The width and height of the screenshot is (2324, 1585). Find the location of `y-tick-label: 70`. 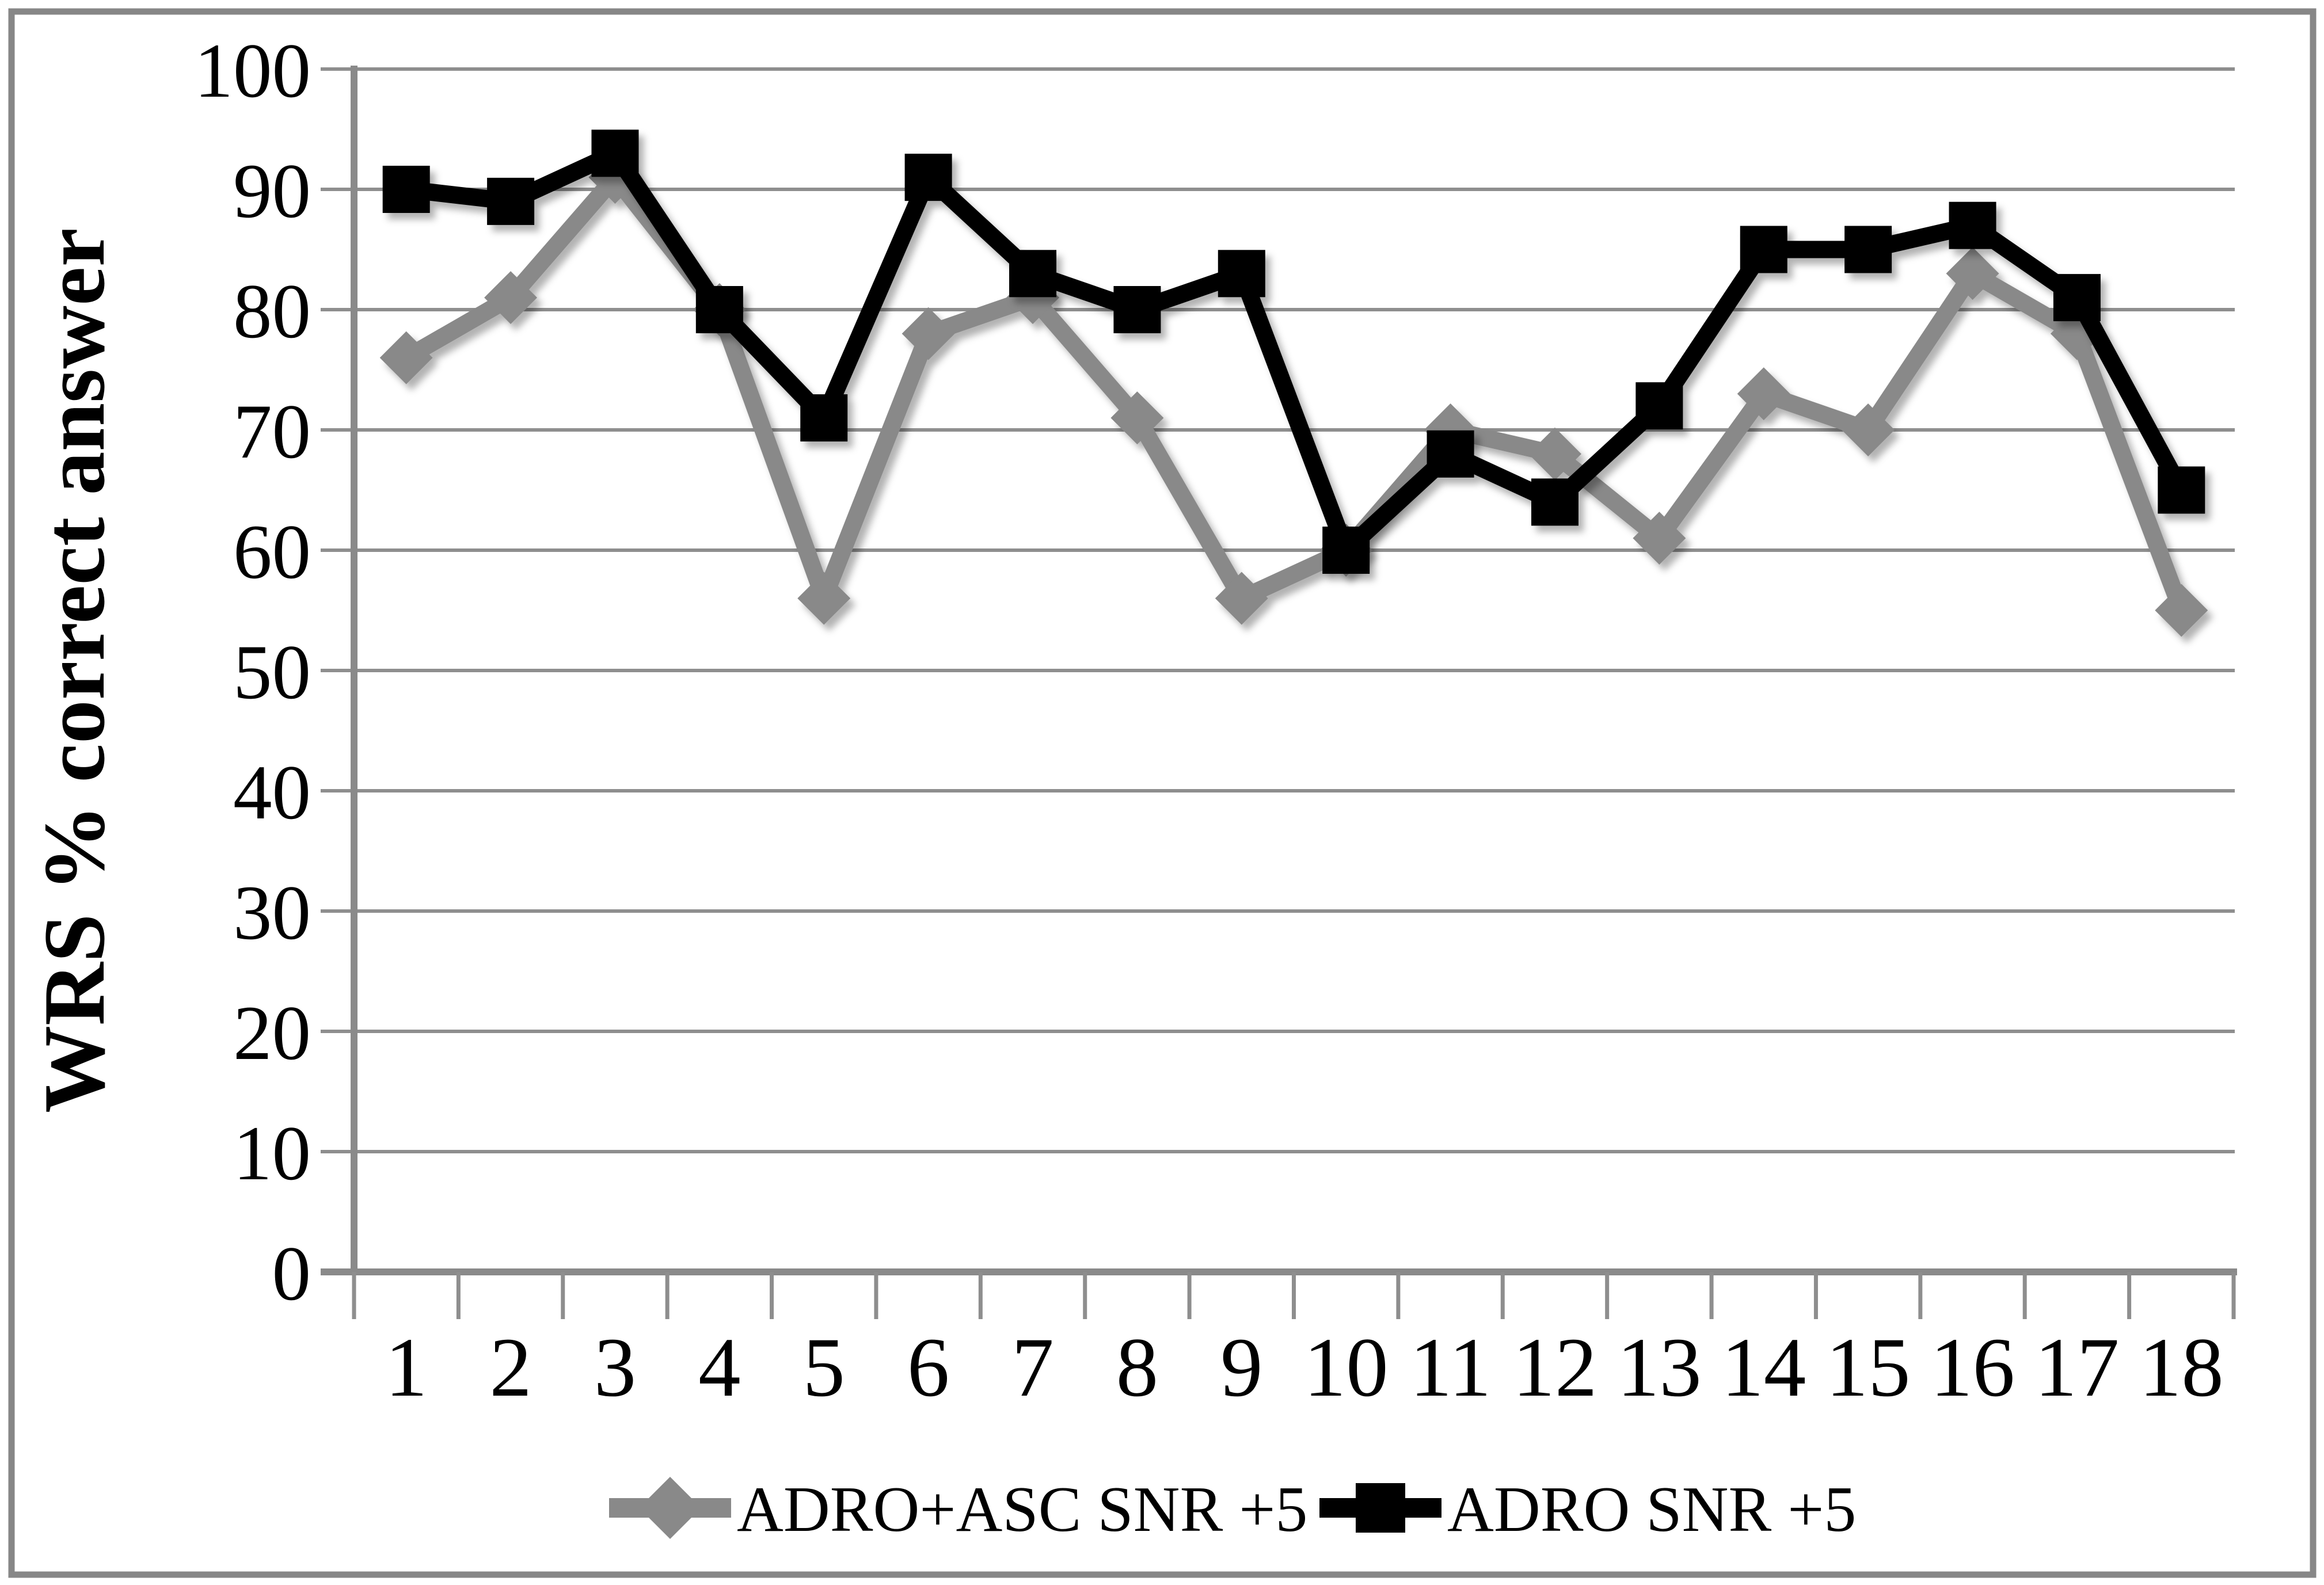

y-tick-label: 70 is located at coordinates (272, 432).